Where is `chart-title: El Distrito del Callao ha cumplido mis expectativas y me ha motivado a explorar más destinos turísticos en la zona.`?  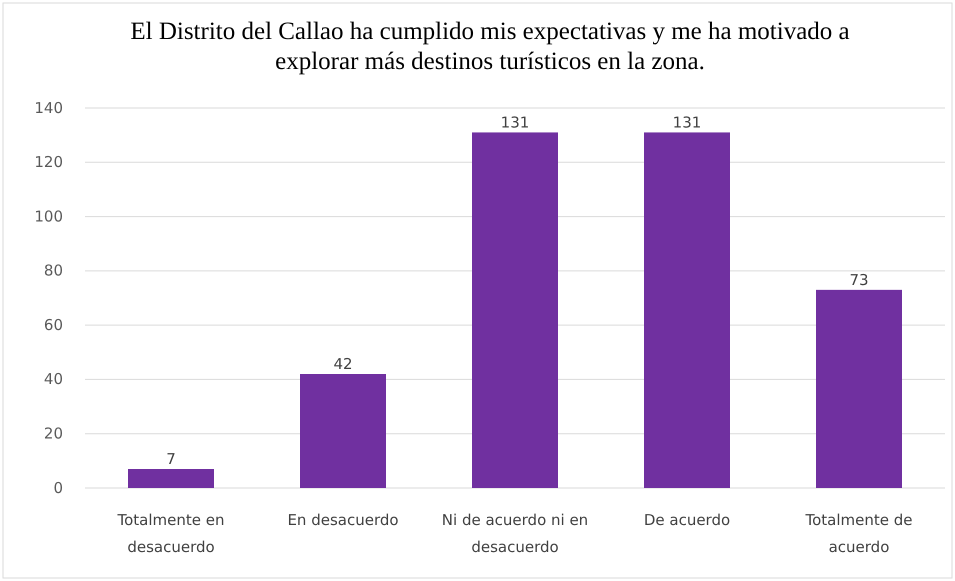 chart-title: El Distrito del Callao ha cumplido mis expectativas y me ha motivado a explorar más destinos turísticos en la zona. is located at coordinates (490, 46).